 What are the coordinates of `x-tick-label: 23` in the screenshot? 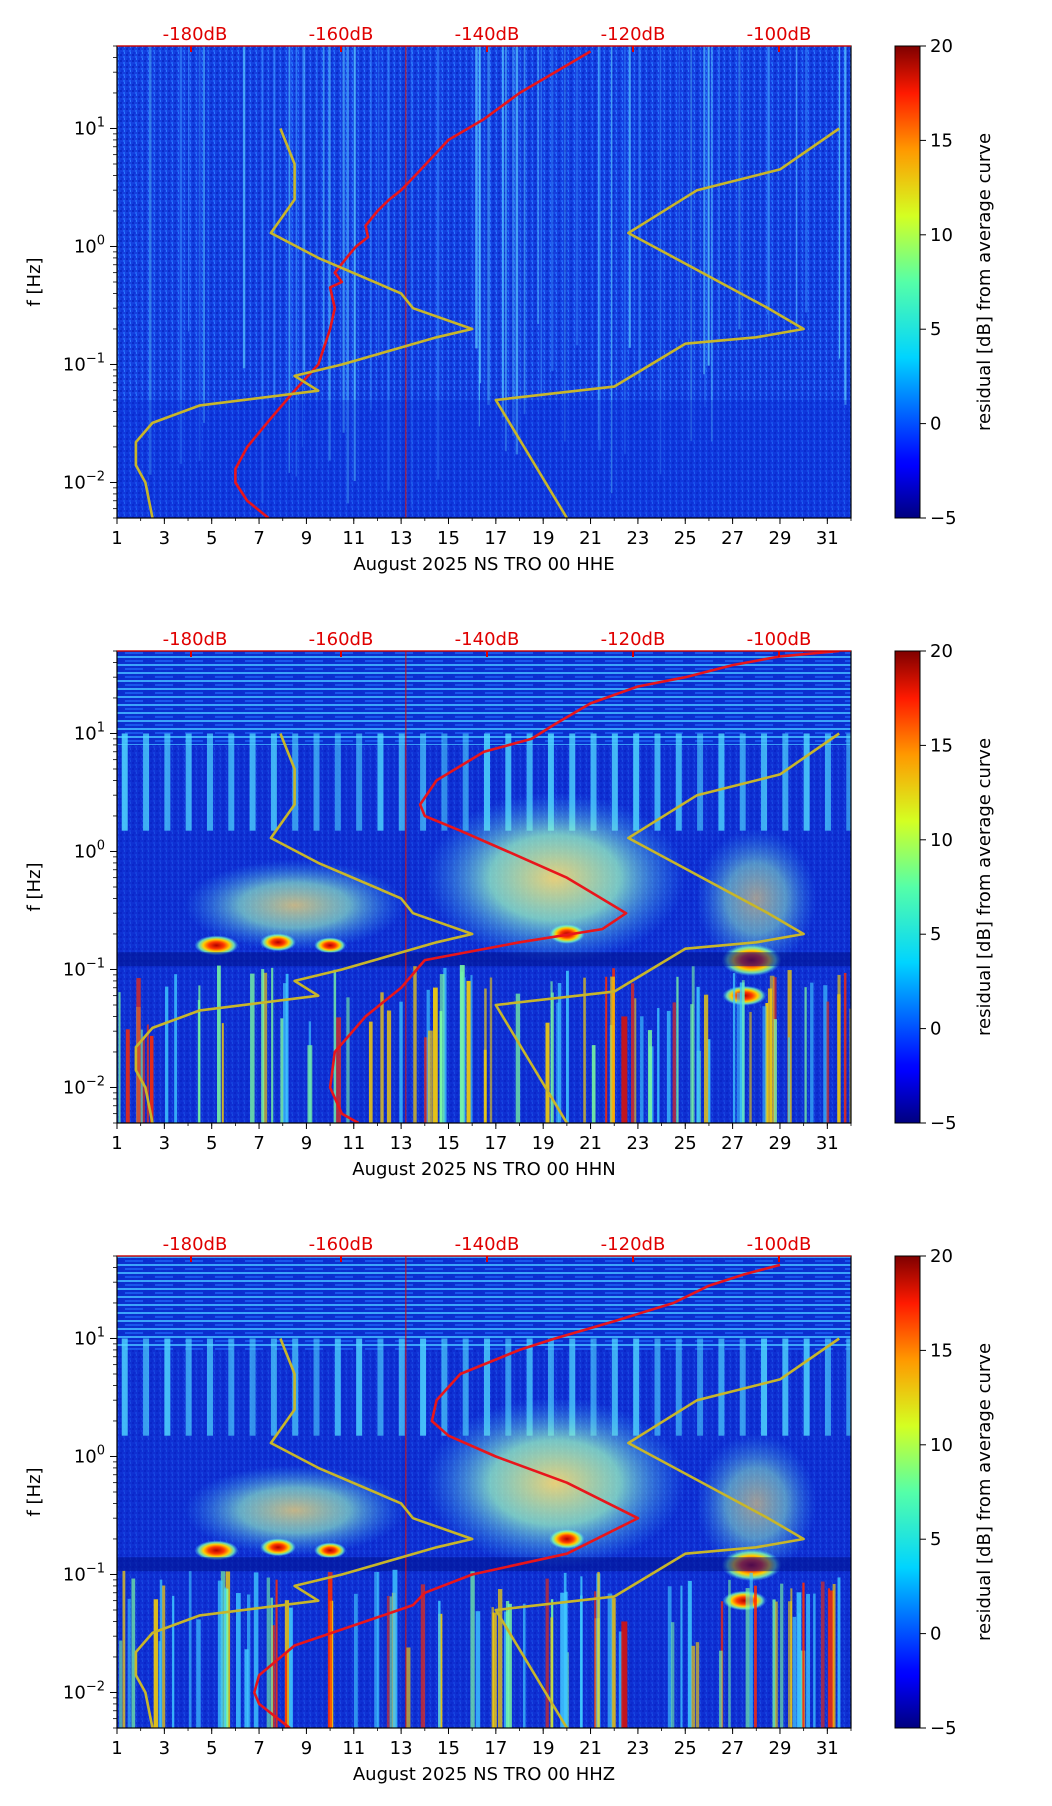 It's located at (637, 538).